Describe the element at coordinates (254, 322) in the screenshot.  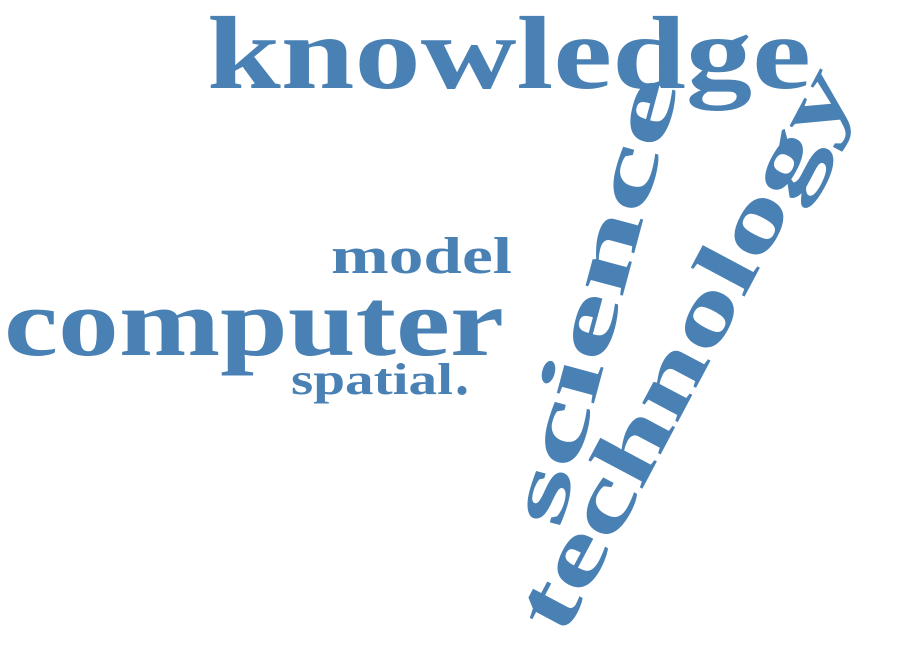
I see `word-computer: computer` at that location.